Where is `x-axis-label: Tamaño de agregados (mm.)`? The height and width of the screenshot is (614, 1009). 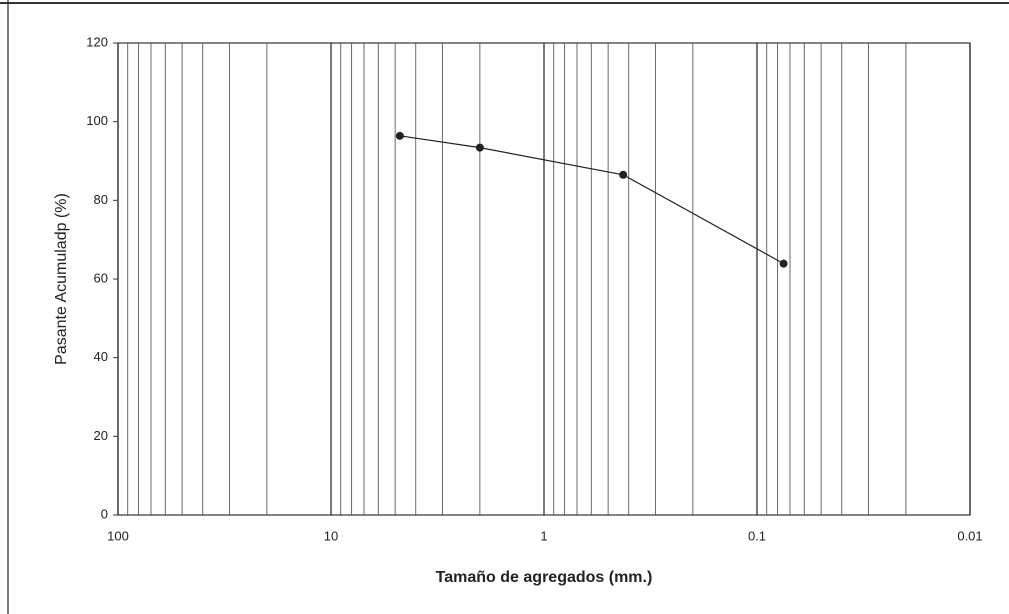
x-axis-label: Tamaño de agregados (mm.) is located at coordinates (544, 577).